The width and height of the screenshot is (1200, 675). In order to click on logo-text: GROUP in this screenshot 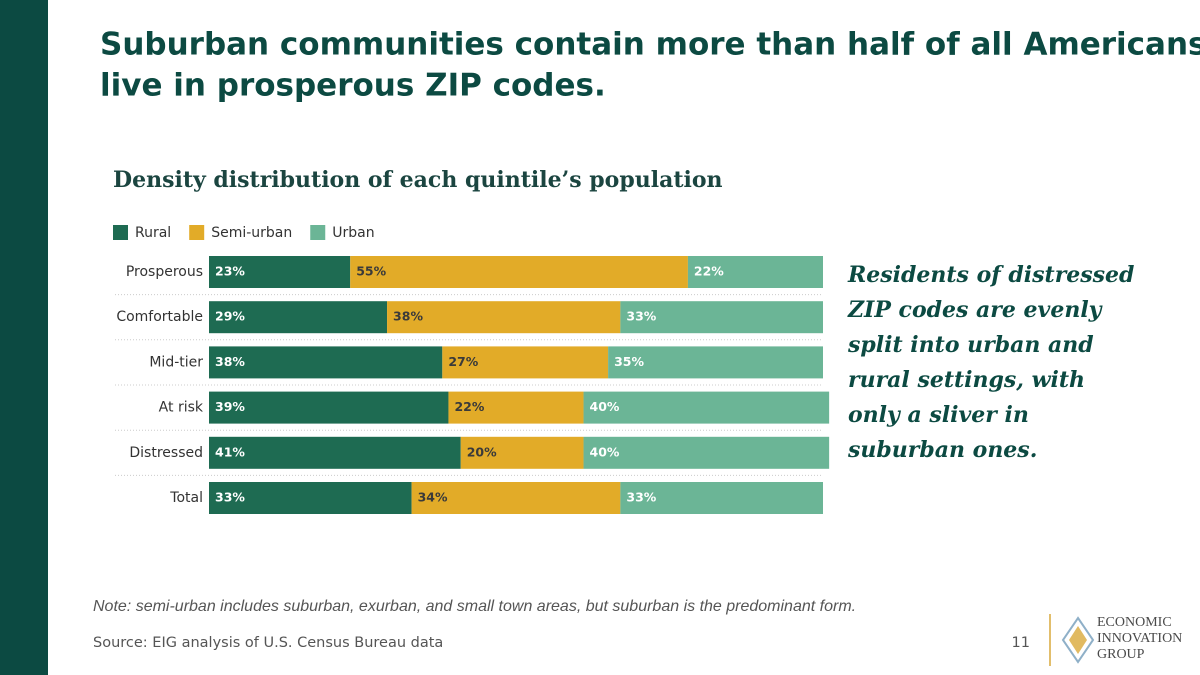, I will do `click(1121, 654)`.